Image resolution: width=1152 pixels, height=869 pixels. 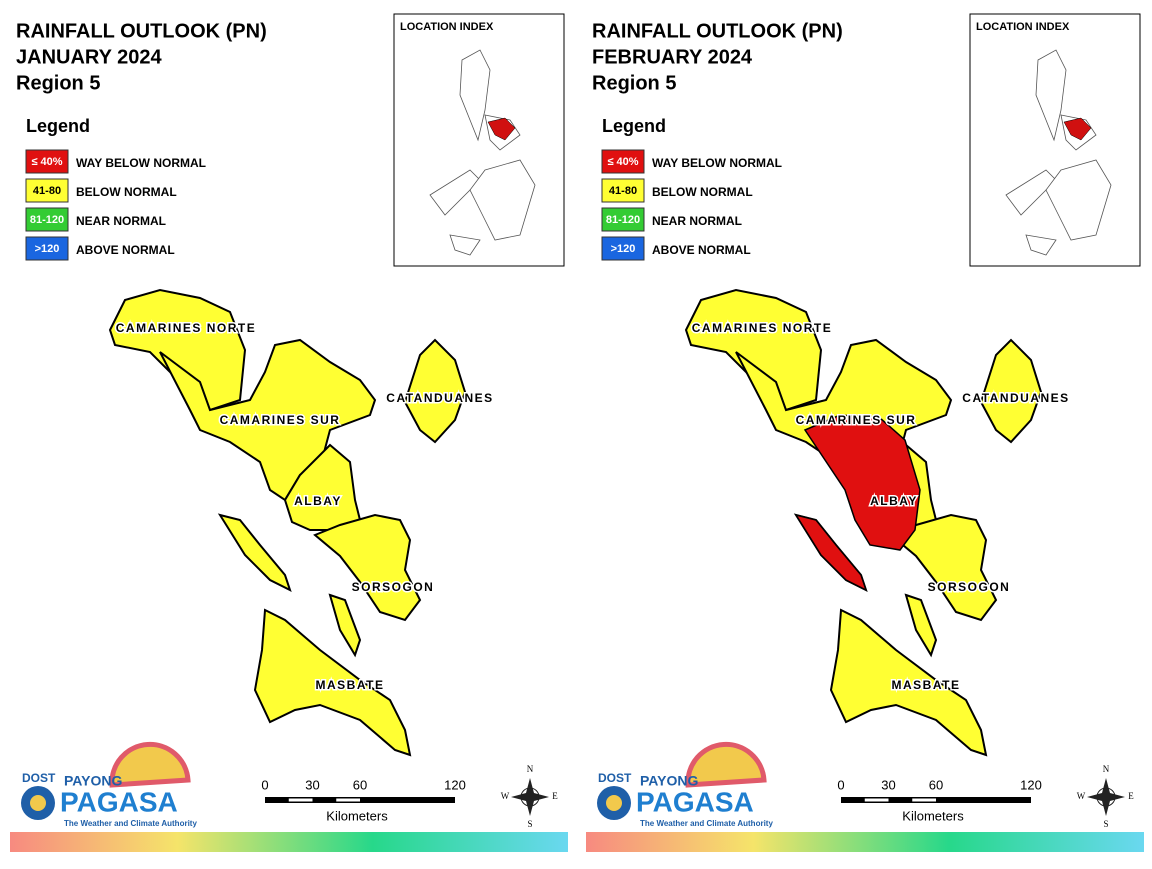 What do you see at coordinates (717, 31) in the screenshot?
I see `title-line: RAINFALL OUTLOOK (PN)` at bounding box center [717, 31].